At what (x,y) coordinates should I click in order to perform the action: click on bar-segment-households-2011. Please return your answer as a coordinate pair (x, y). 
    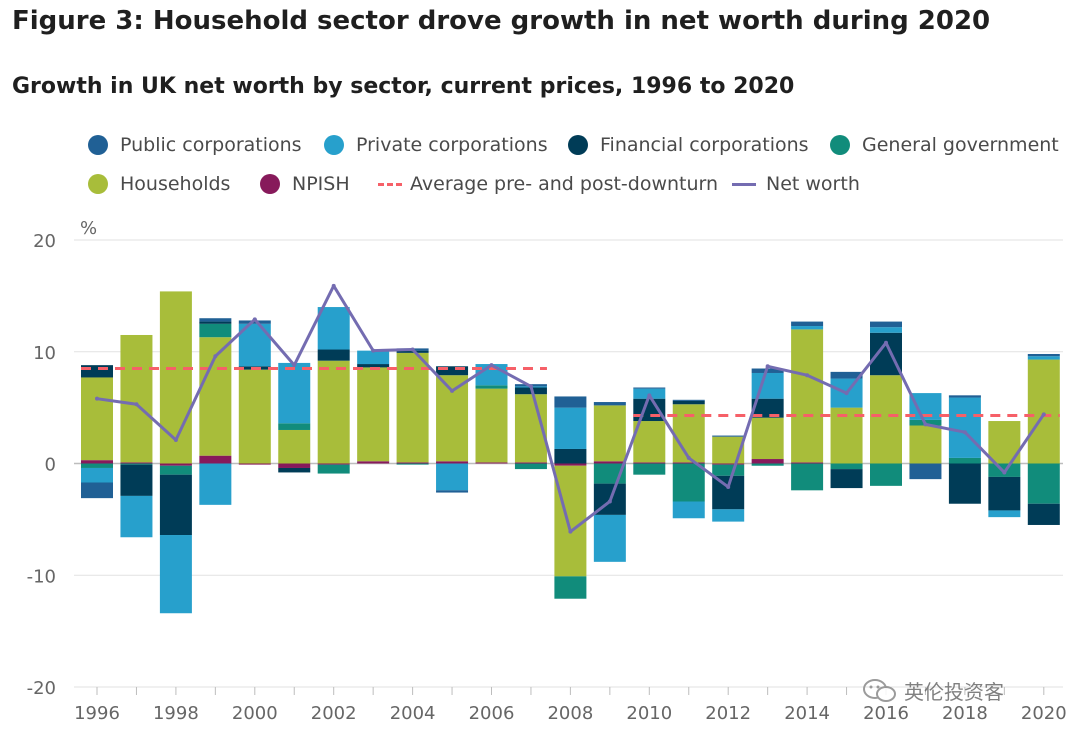
    Looking at the image, I should click on (688, 433).